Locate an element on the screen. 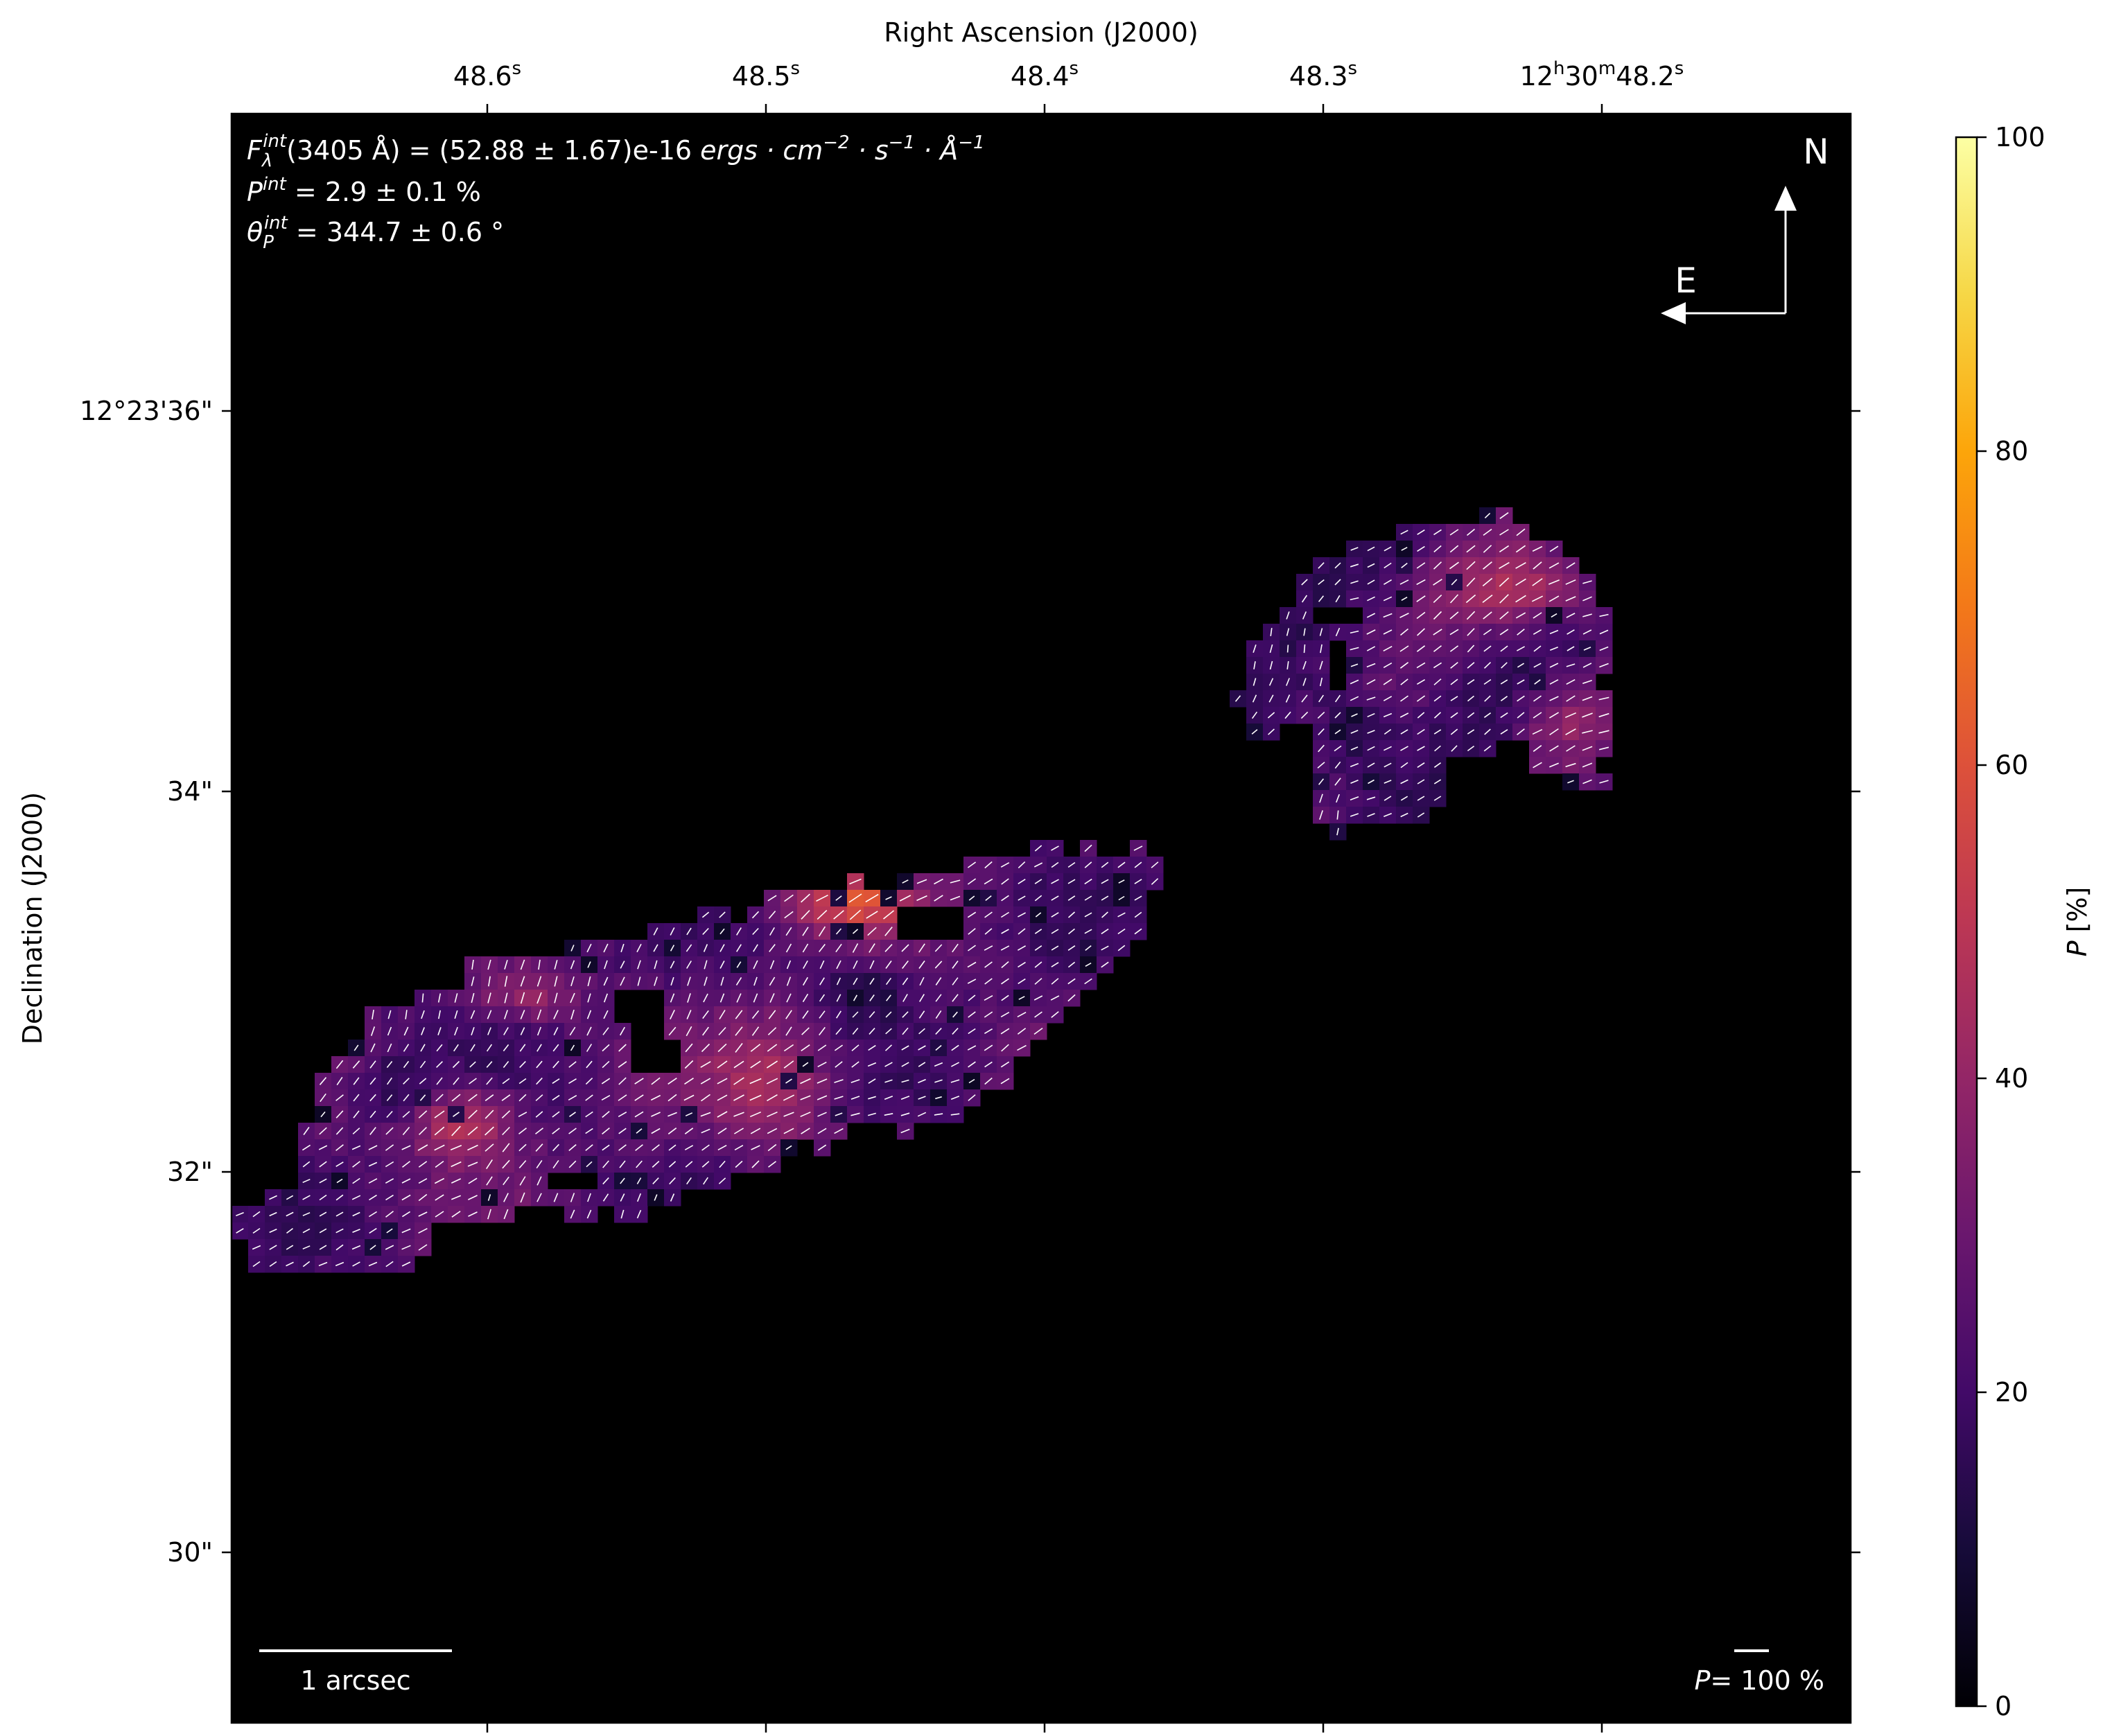  east-arrowhead-icon is located at coordinates (1673, 313).